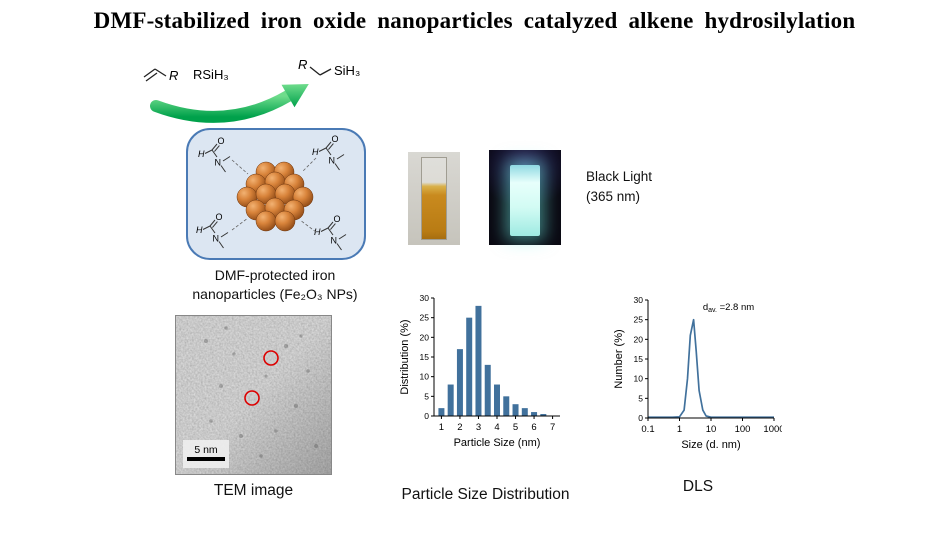  I want to click on tem-scalebar: 5 nm, so click(206, 454).